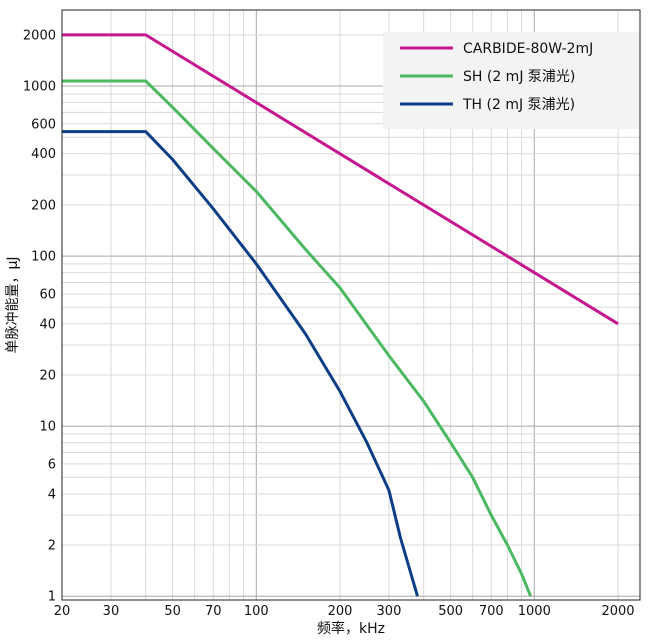  Describe the element at coordinates (213, 611) in the screenshot. I see `x-tick-label: 70` at that location.